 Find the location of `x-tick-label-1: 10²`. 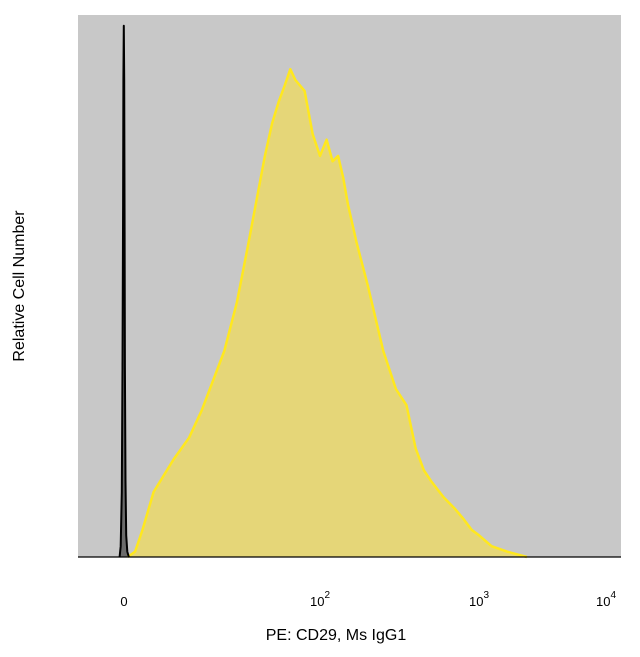

x-tick-label-1: 10² is located at coordinates (320, 599).